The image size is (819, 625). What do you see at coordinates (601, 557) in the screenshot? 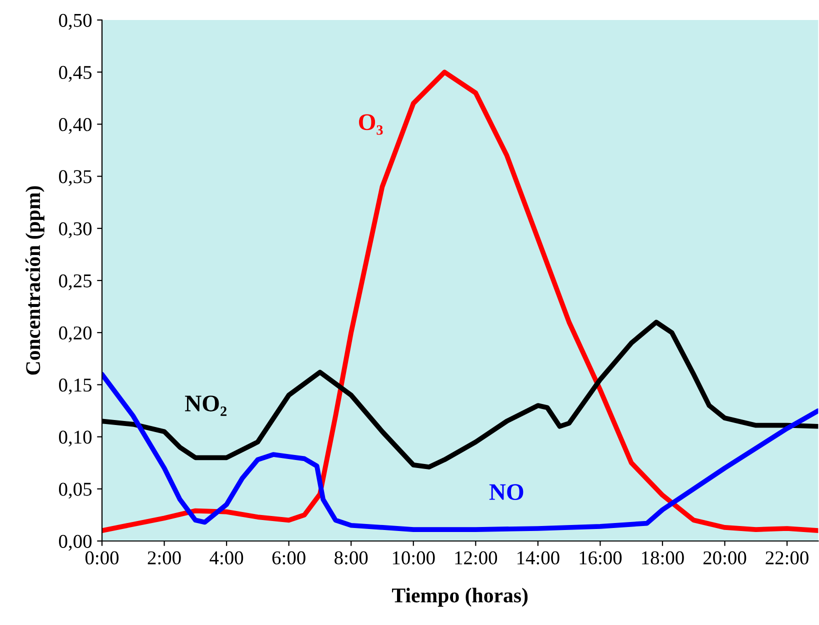
I see `x-tick-label: 16:00` at bounding box center [601, 557].